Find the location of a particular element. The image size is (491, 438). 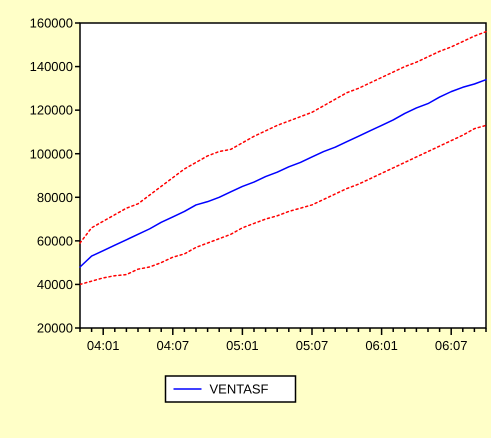

y-tick-label: 120000 is located at coordinates (51, 110).